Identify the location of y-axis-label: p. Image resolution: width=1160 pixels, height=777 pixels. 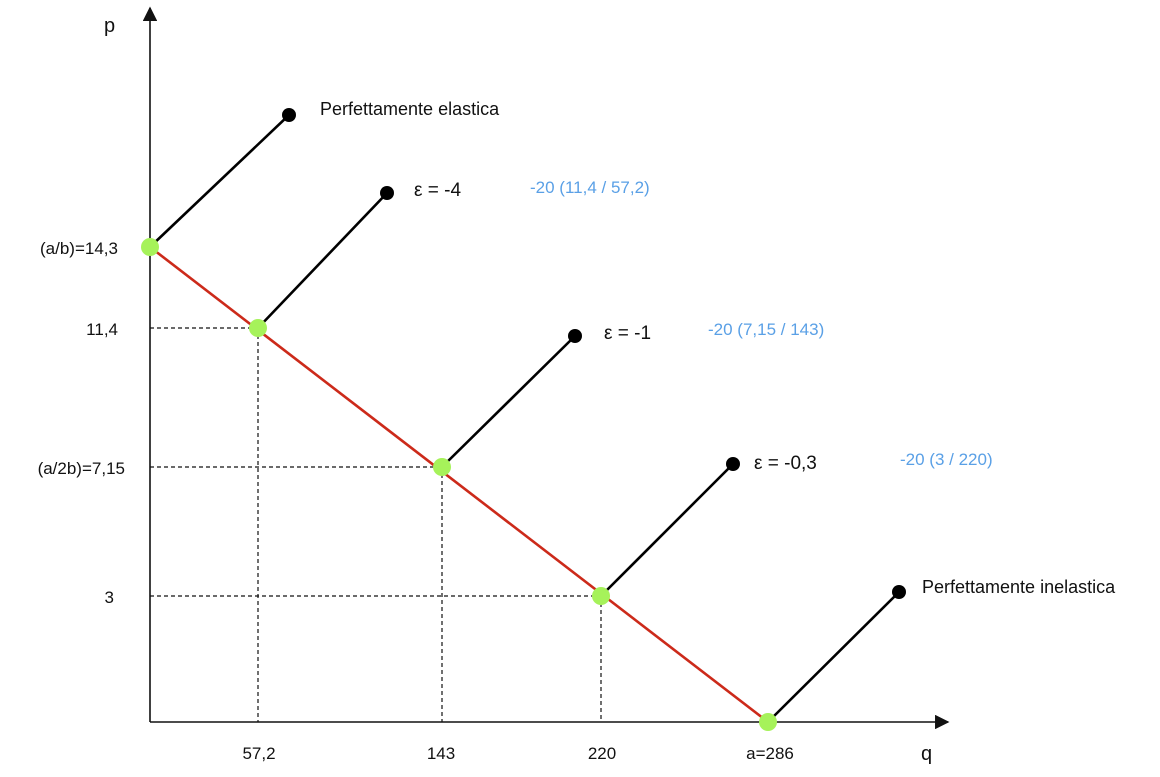
(109, 26).